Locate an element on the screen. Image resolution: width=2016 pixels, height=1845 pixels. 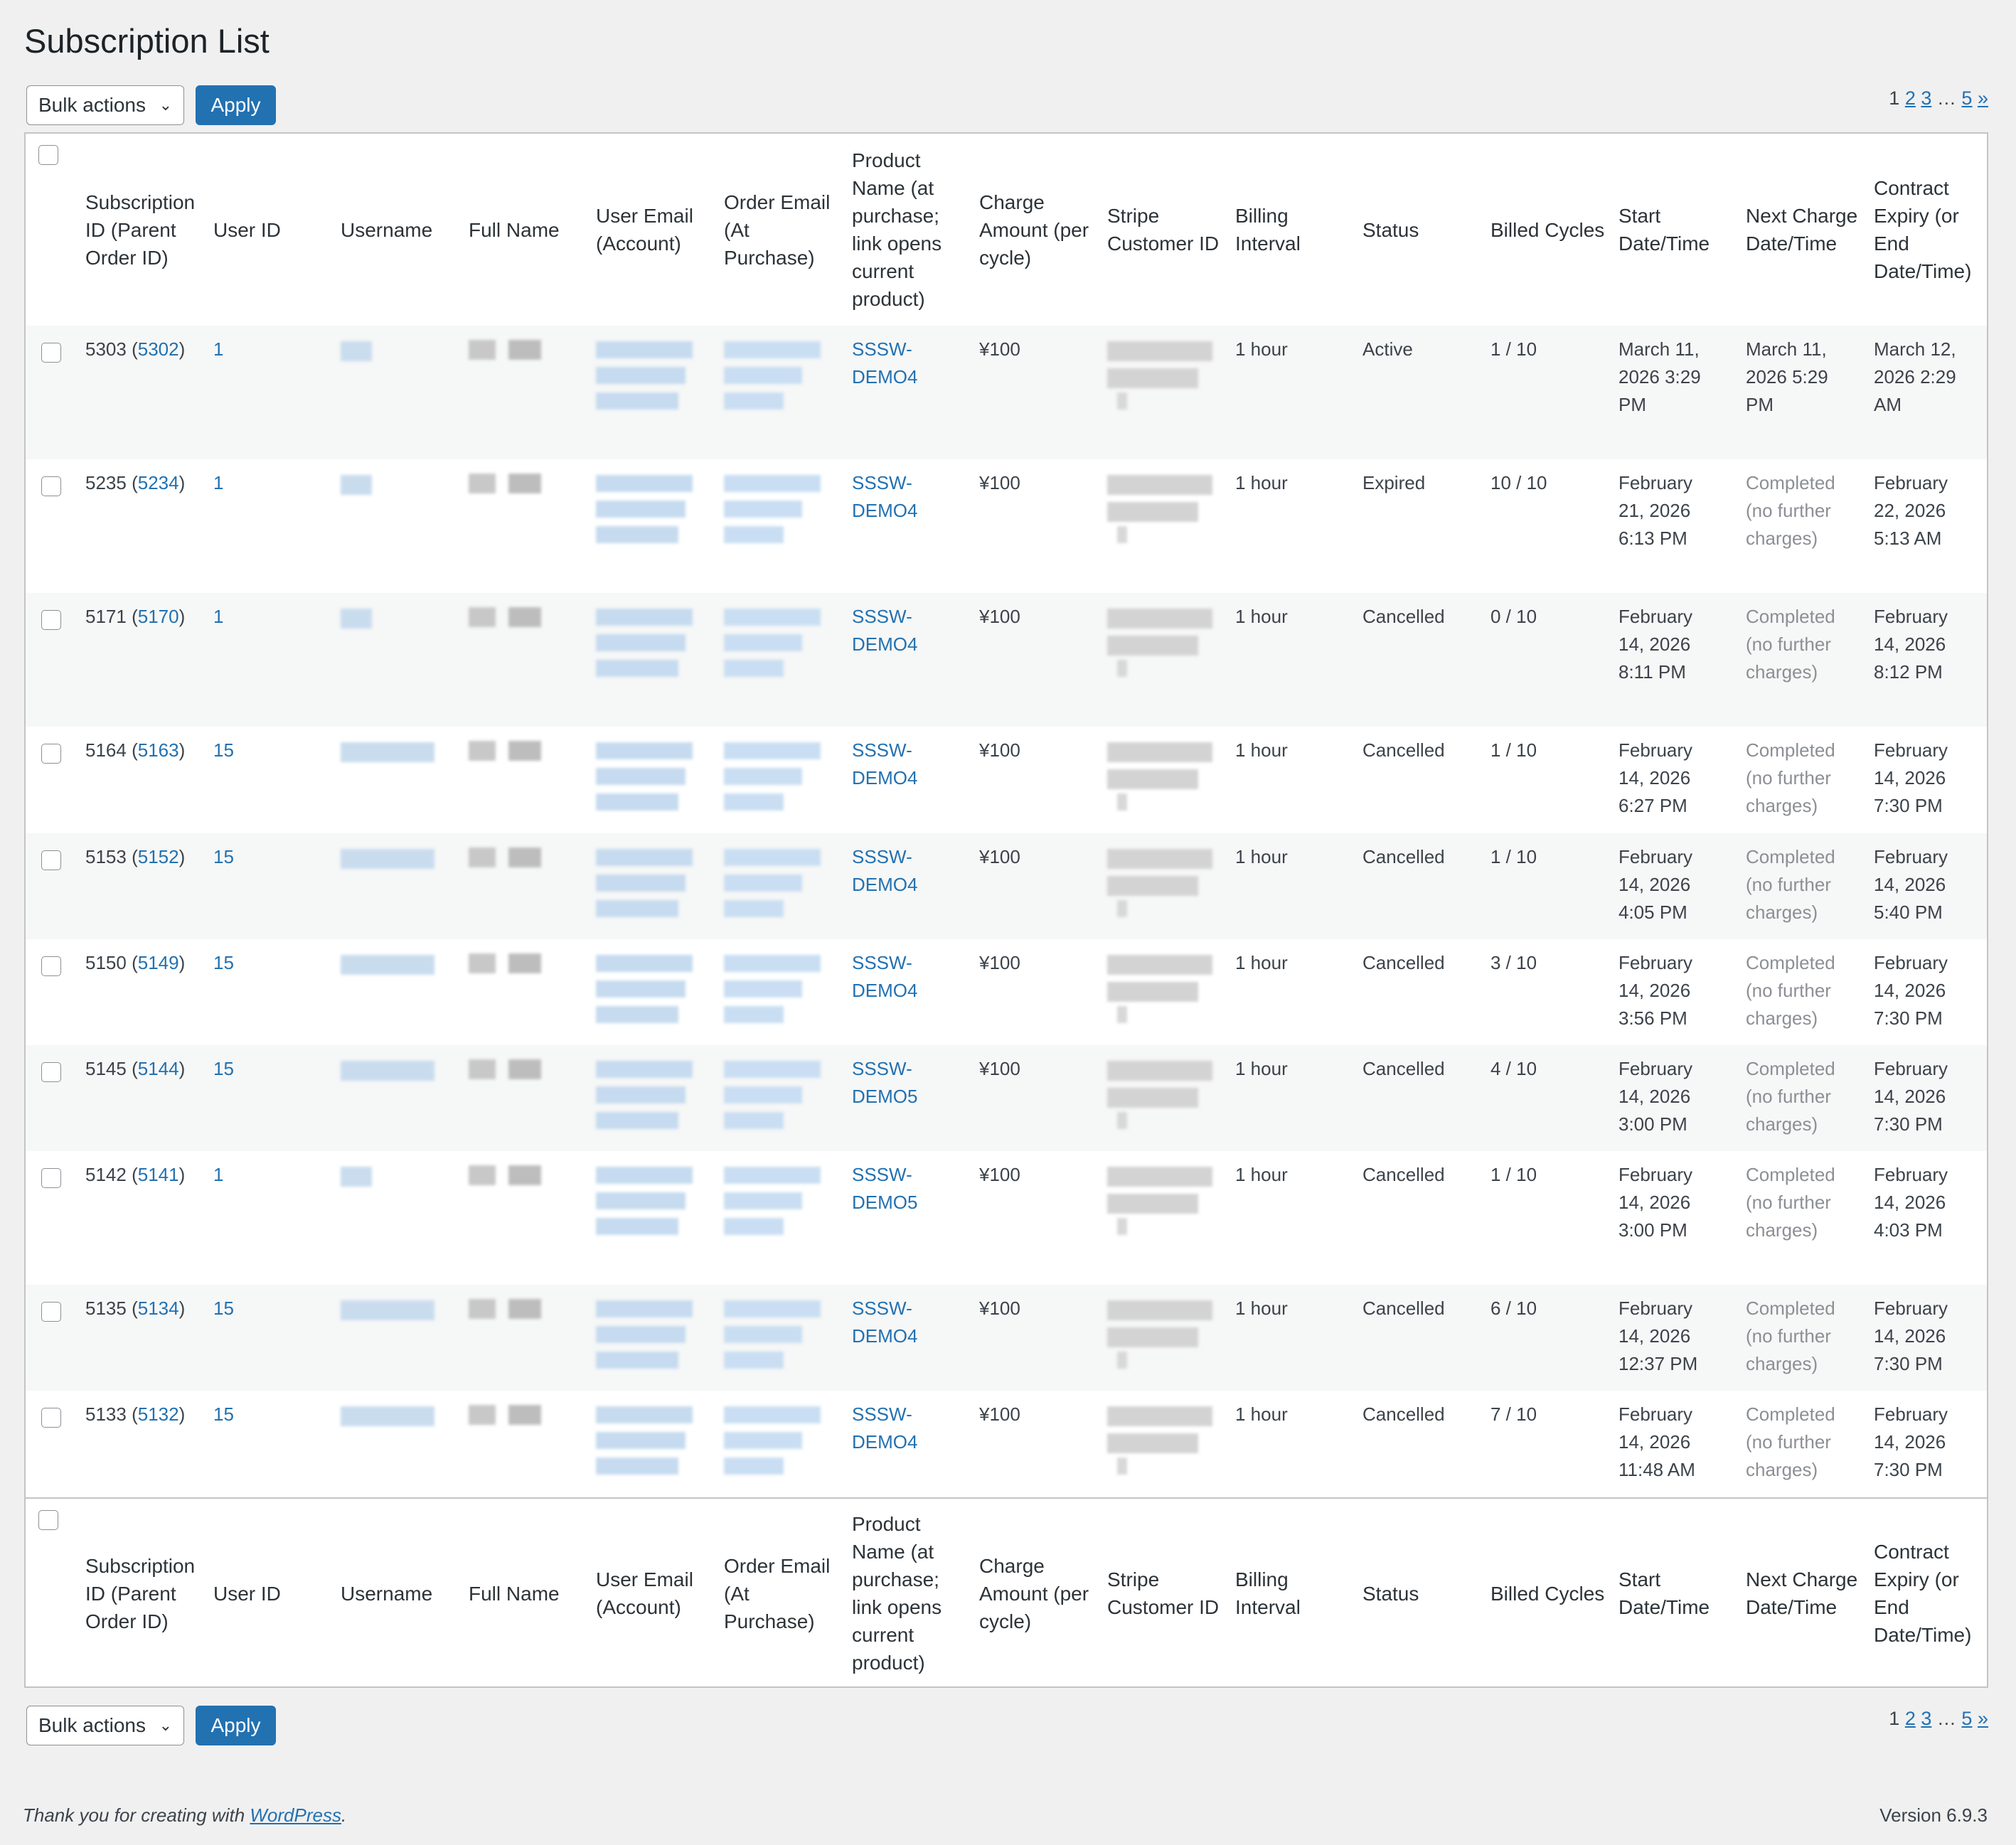
footer-column-1: Subscription ID (Parent Order ID) is located at coordinates (140, 1593).